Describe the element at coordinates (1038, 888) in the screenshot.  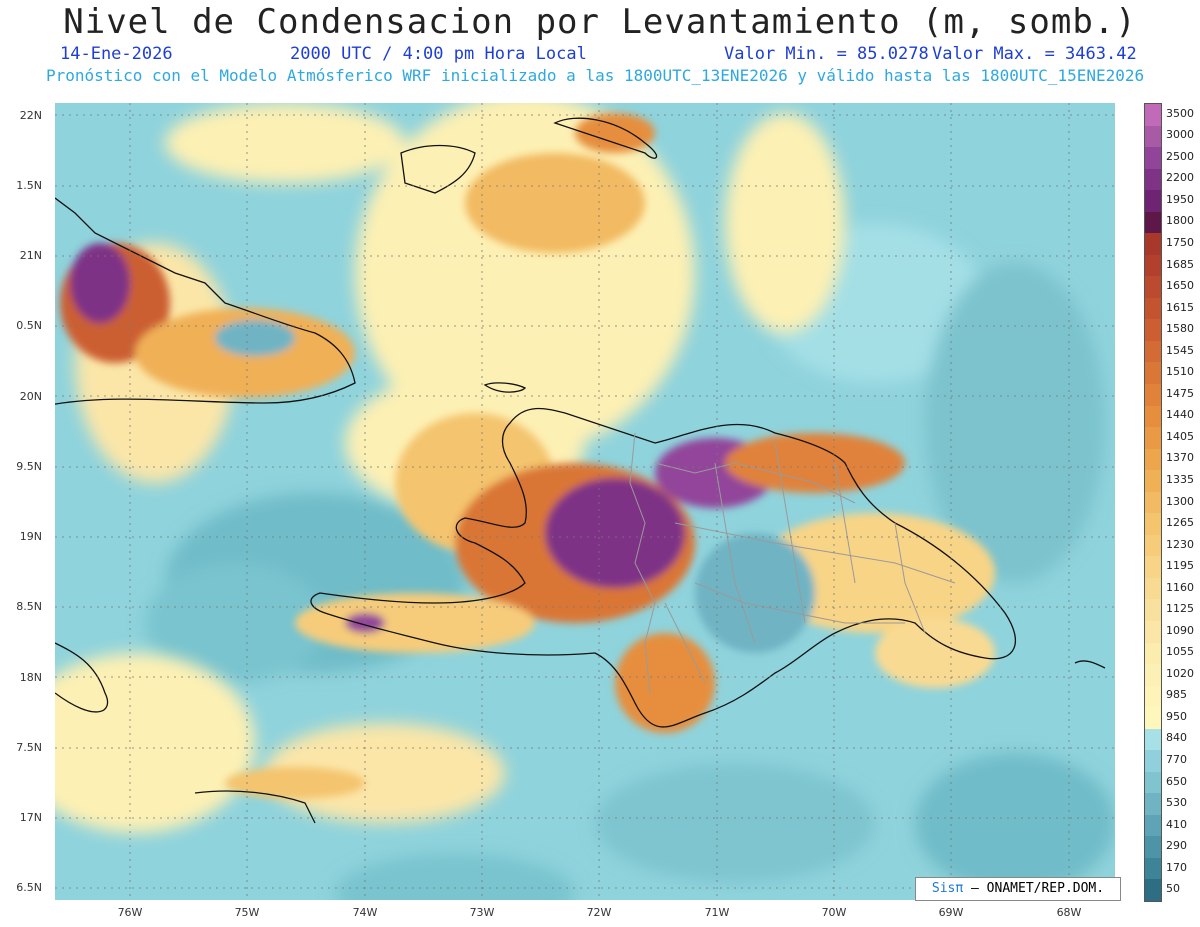
I see `credit-org: – ONAMET/REP.DOM.` at that location.